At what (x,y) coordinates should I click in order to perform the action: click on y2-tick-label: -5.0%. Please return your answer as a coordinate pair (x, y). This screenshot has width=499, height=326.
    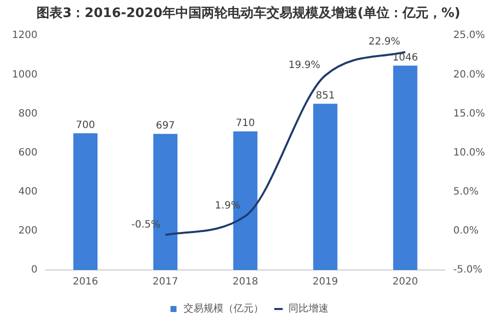
    Looking at the image, I should click on (467, 270).